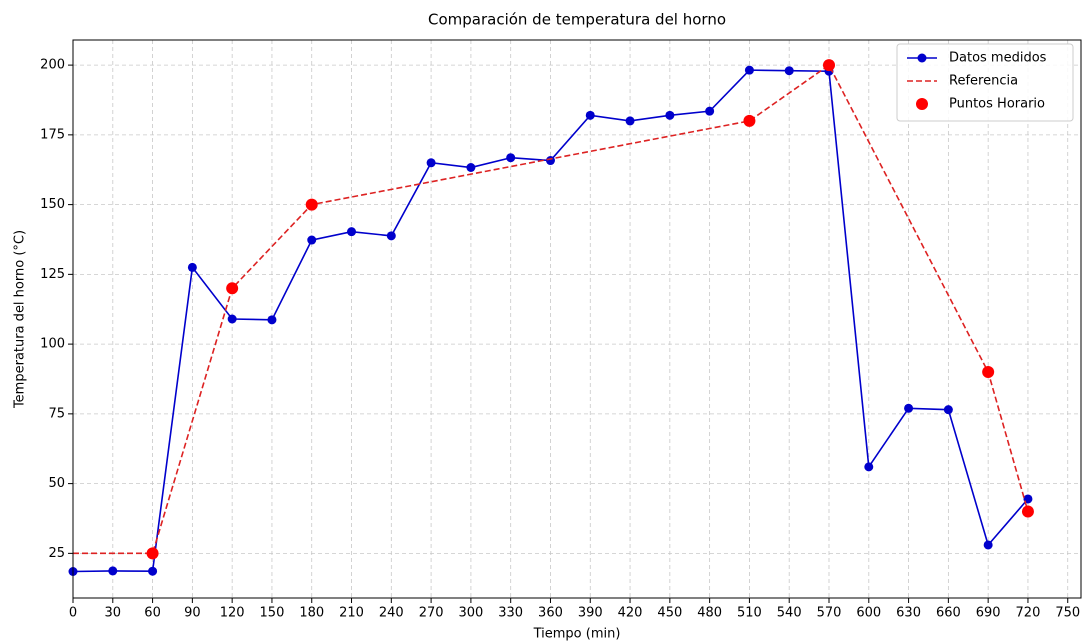 Image resolution: width=1083 pixels, height=642 pixels. Describe the element at coordinates (52, 65) in the screenshot. I see `y-tick-label: 200` at that location.